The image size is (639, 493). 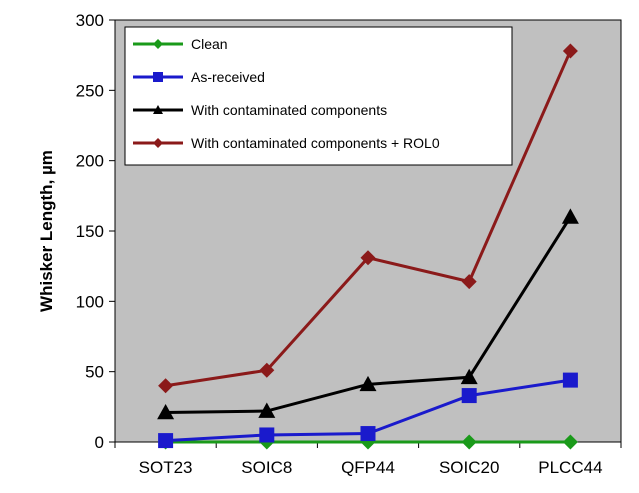 What do you see at coordinates (315, 143) in the screenshot?
I see `legend-label: With contaminated components + ROL0` at bounding box center [315, 143].